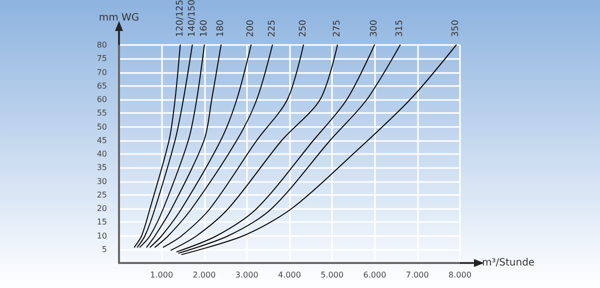 The height and width of the screenshot is (288, 600). What do you see at coordinates (204, 275) in the screenshot?
I see `x-tick-label: 2.000` at bounding box center [204, 275].